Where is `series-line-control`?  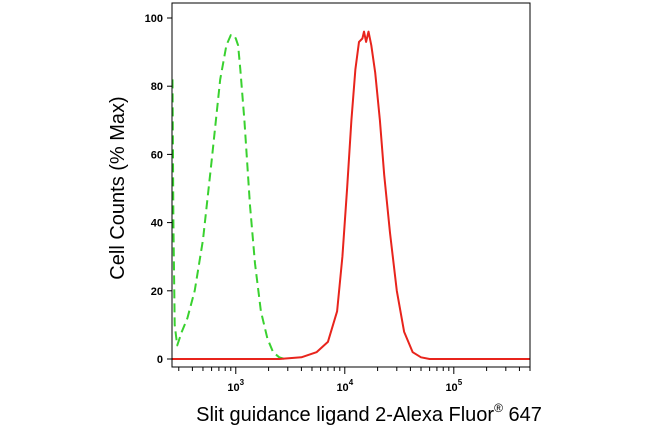 series-line-control is located at coordinates (228, 197).